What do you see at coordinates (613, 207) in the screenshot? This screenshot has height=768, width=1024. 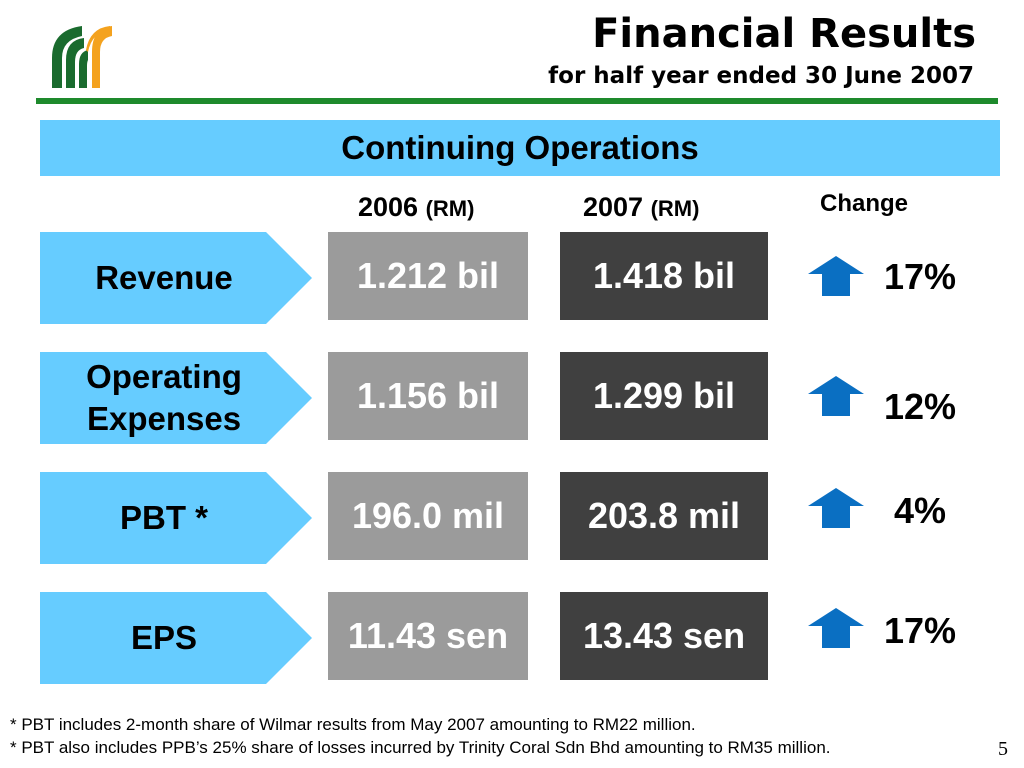 I see `column-year: 2007` at bounding box center [613, 207].